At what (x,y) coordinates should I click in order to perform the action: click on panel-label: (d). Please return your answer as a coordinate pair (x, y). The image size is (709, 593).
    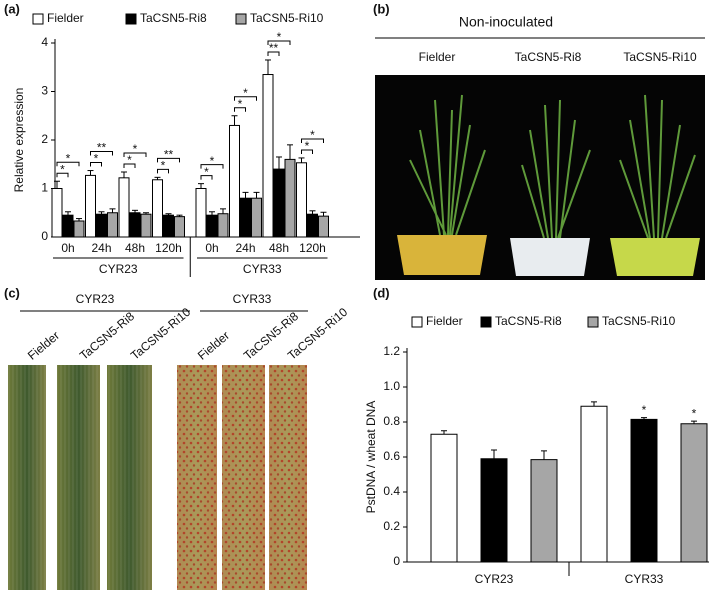
    Looking at the image, I should click on (381, 292).